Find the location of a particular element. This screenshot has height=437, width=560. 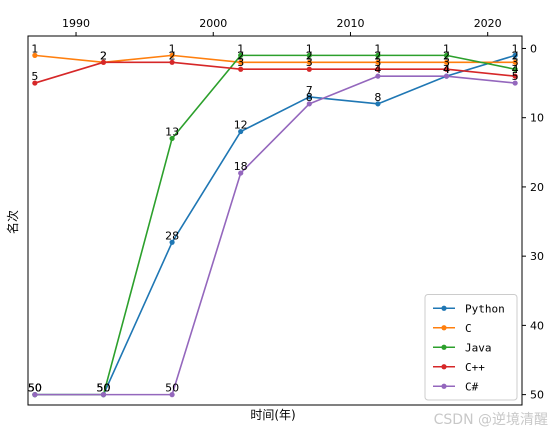

data-label-java: 3 is located at coordinates (515, 62).